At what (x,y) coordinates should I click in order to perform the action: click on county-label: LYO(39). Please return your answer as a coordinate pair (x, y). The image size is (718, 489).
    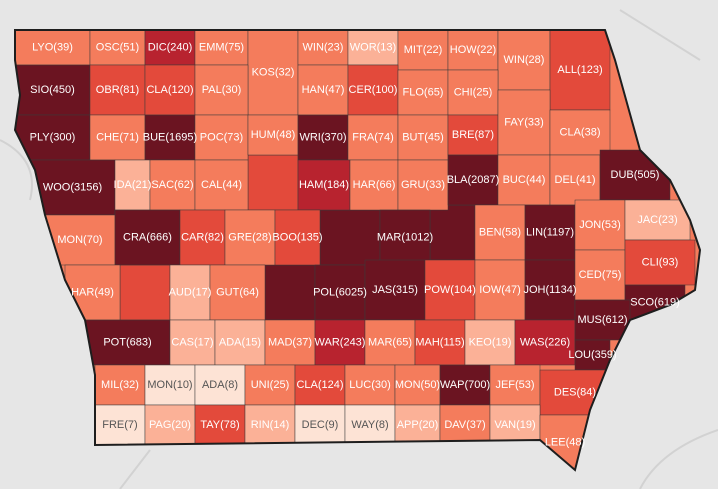
    Looking at the image, I should click on (52, 47).